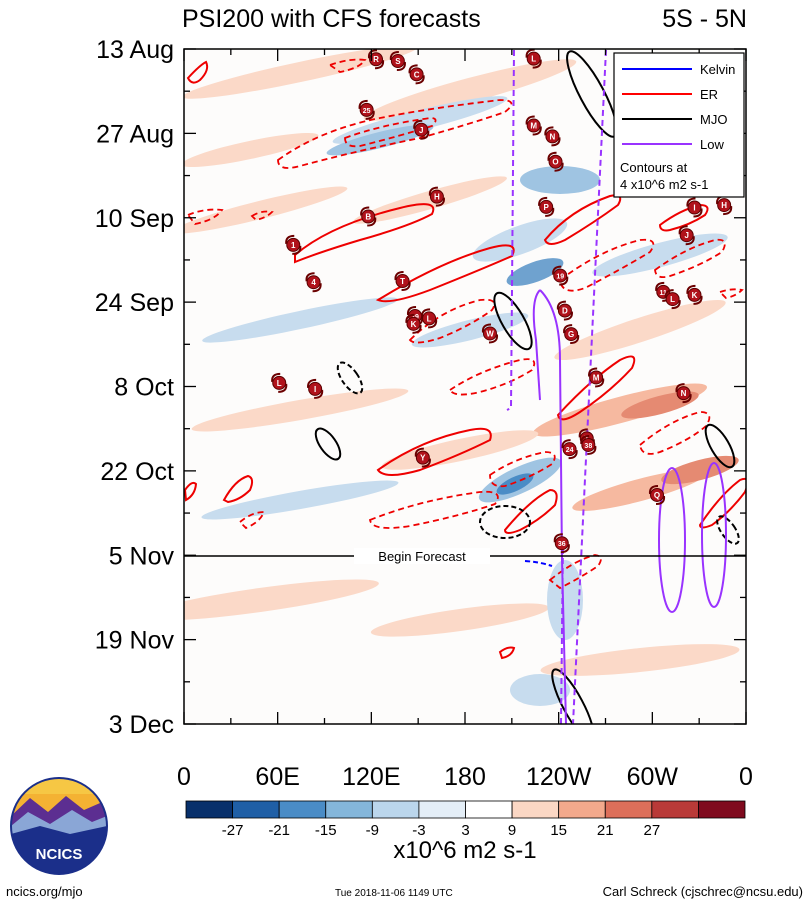  What do you see at coordinates (559, 777) in the screenshot?
I see `x-tick-label: 120W` at bounding box center [559, 777].